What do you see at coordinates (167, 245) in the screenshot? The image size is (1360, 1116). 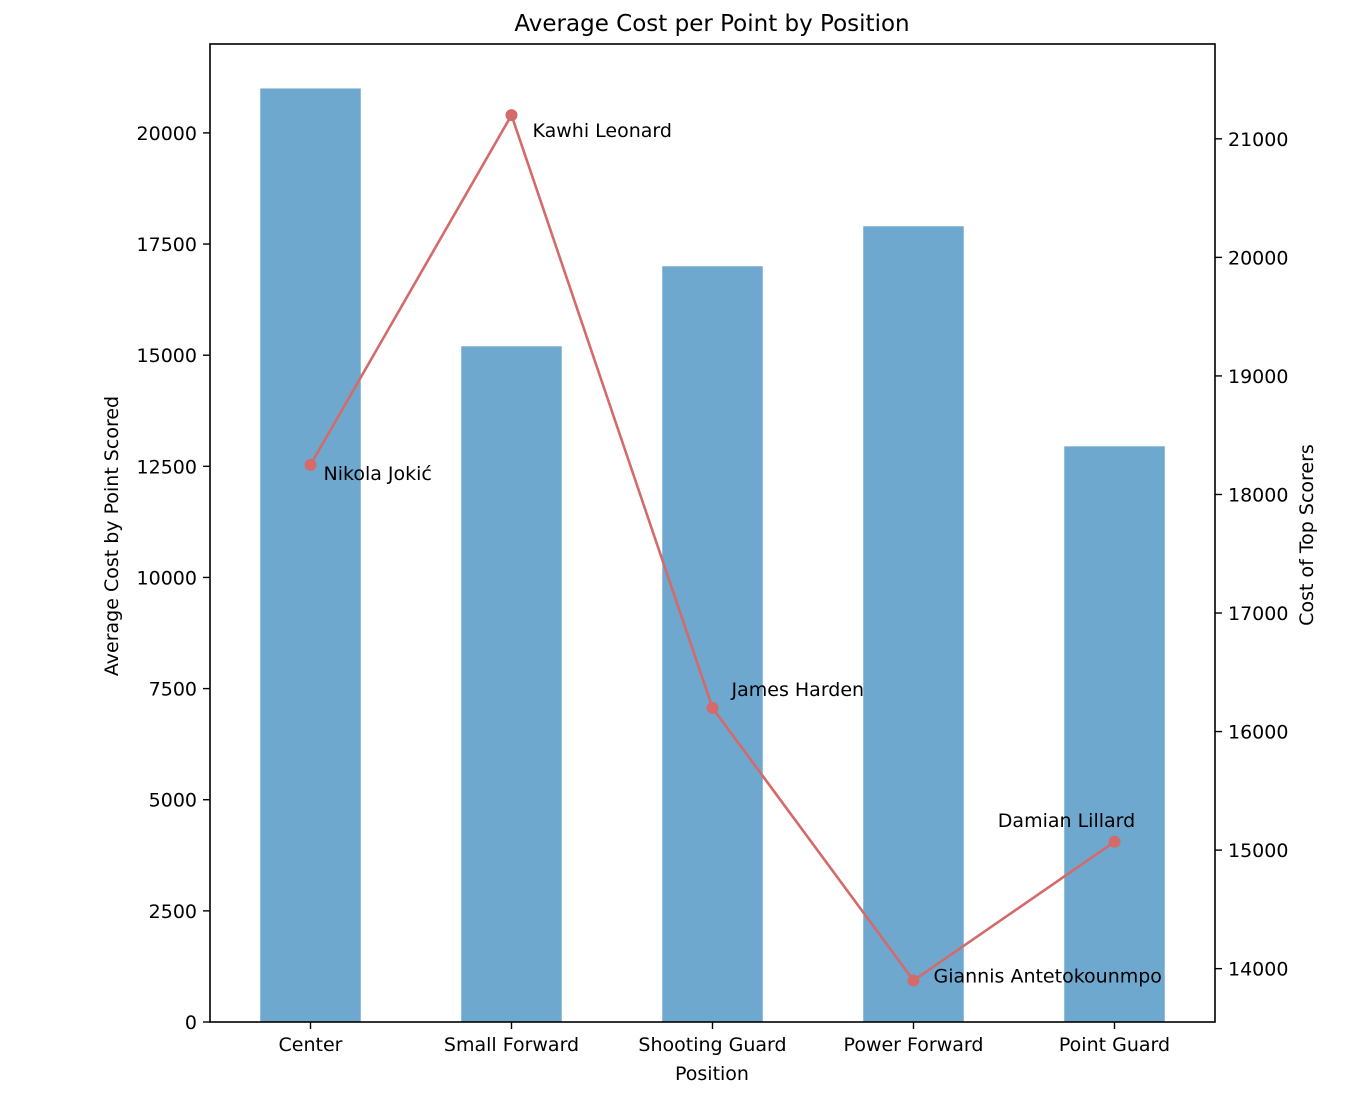 I see `y-tick-label-7: 17500` at bounding box center [167, 245].